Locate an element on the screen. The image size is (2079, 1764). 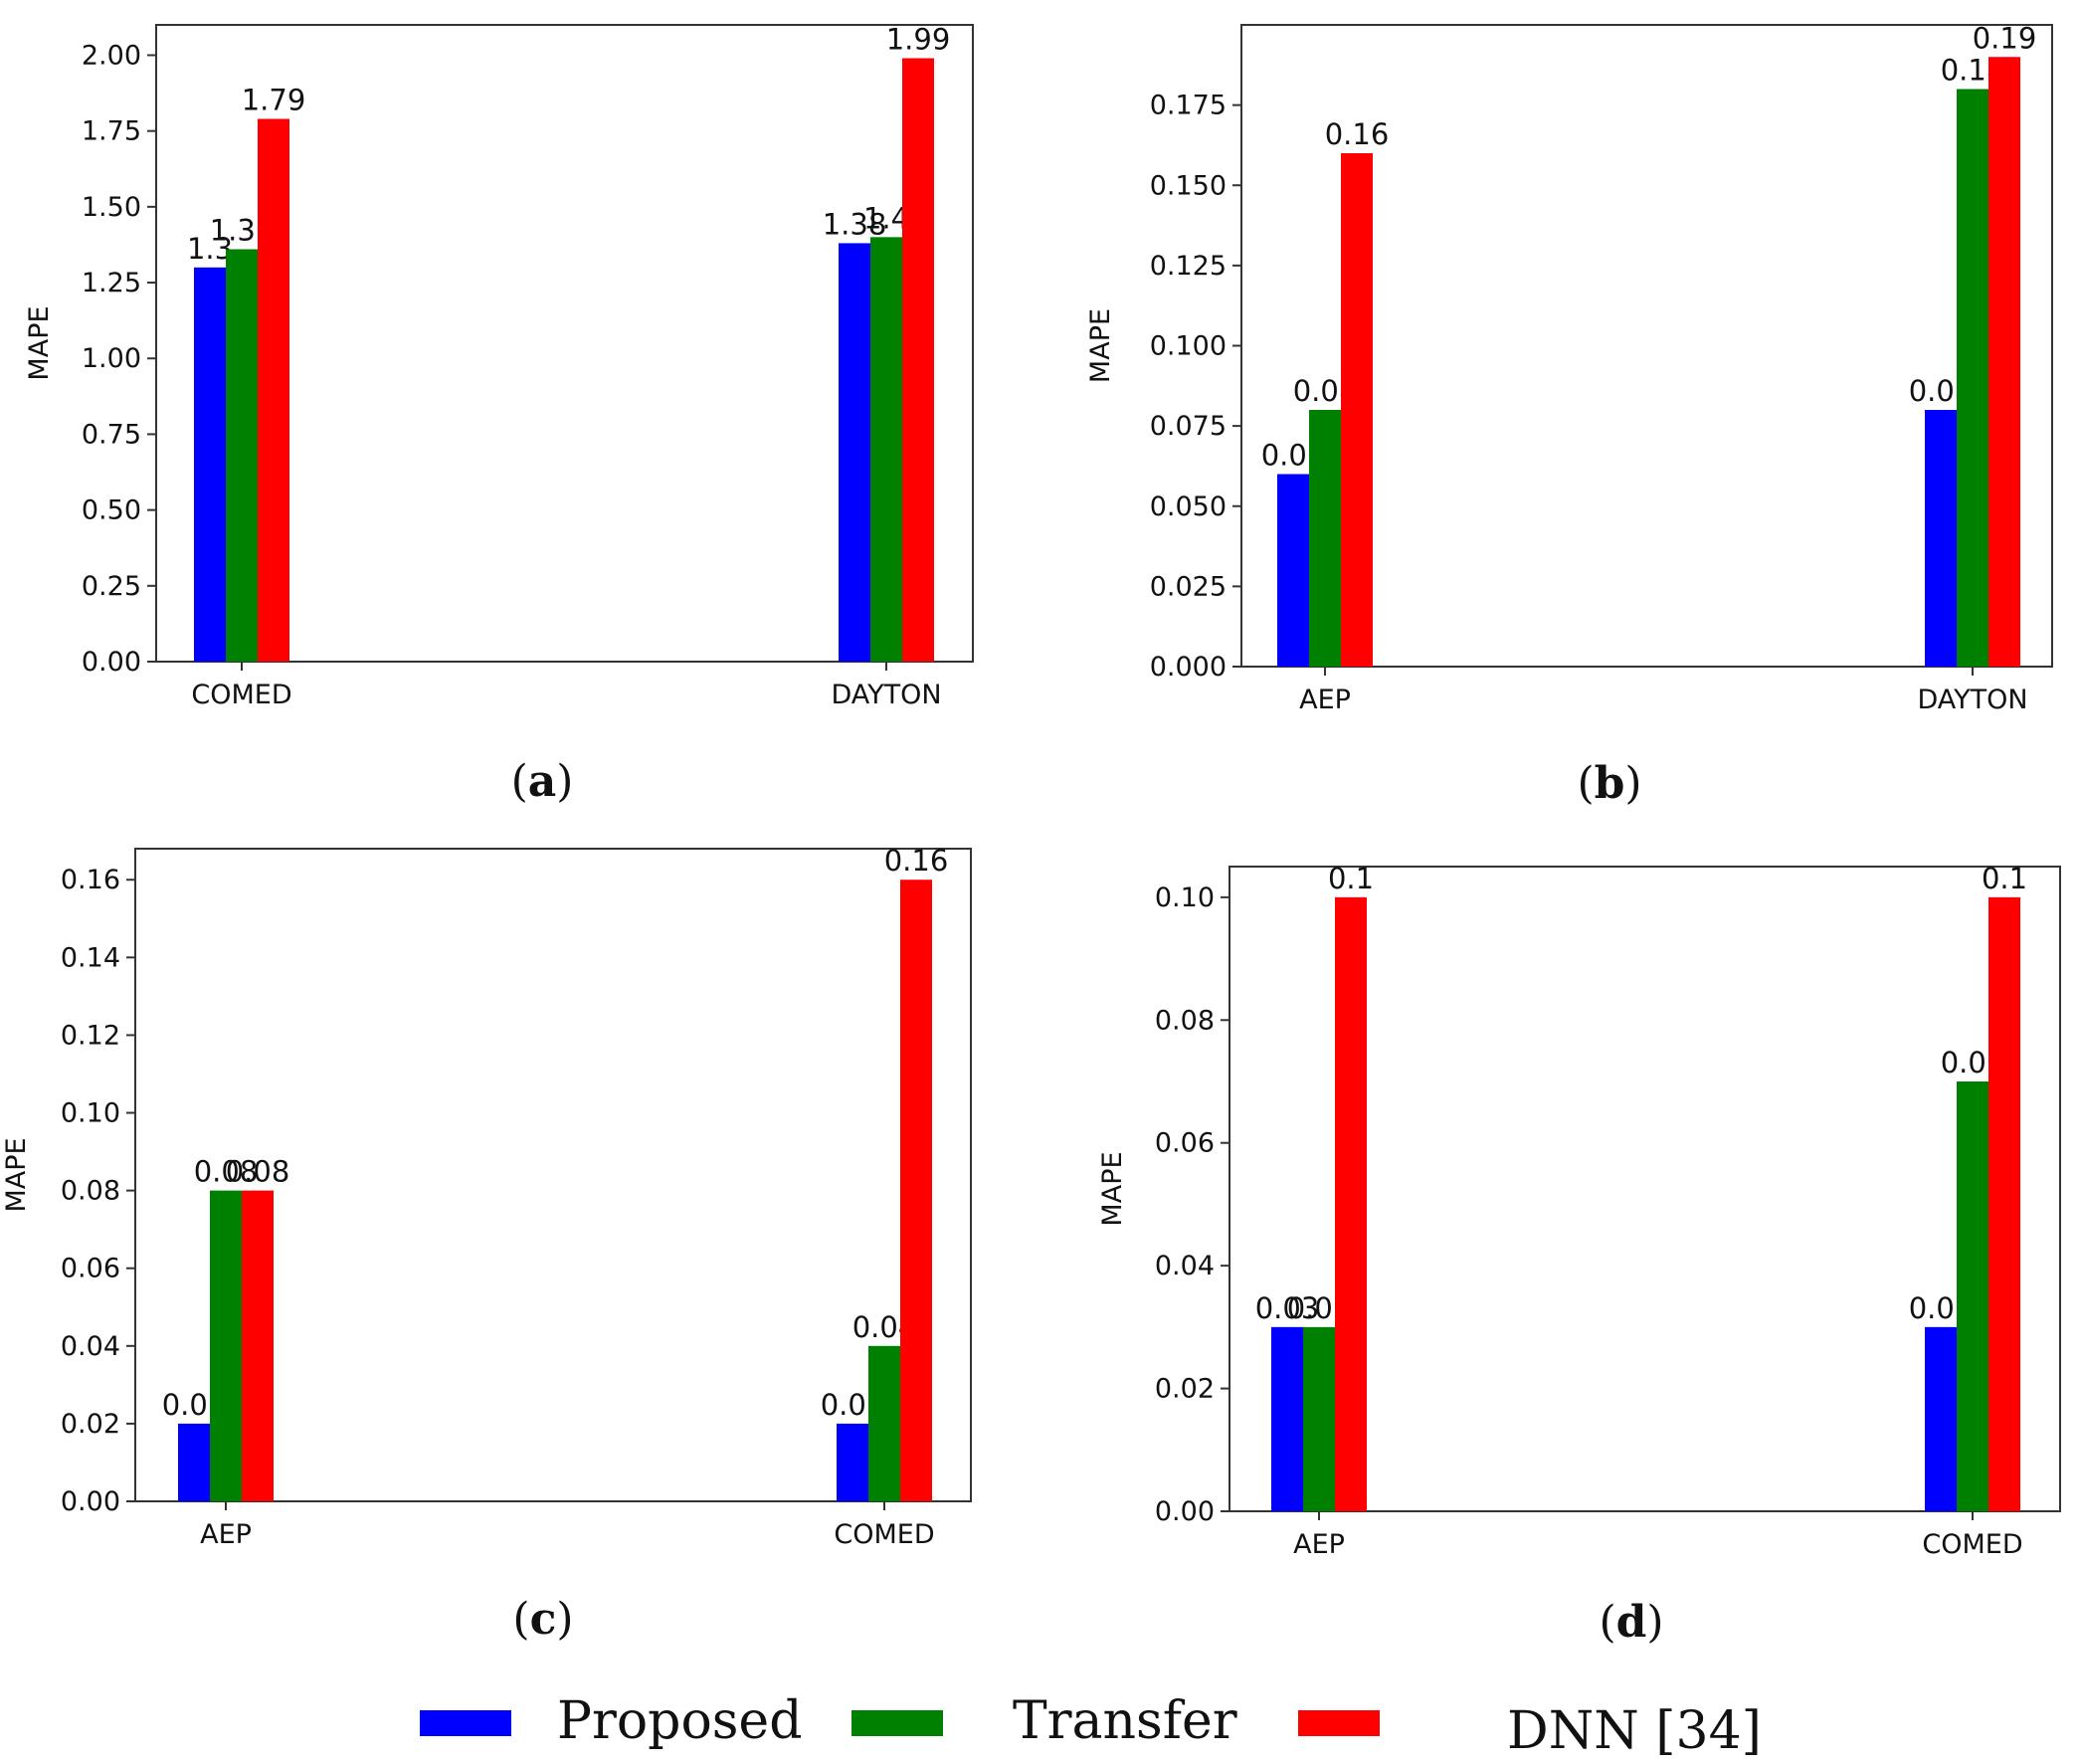
y-tick-label: 0.25 is located at coordinates (112, 586).